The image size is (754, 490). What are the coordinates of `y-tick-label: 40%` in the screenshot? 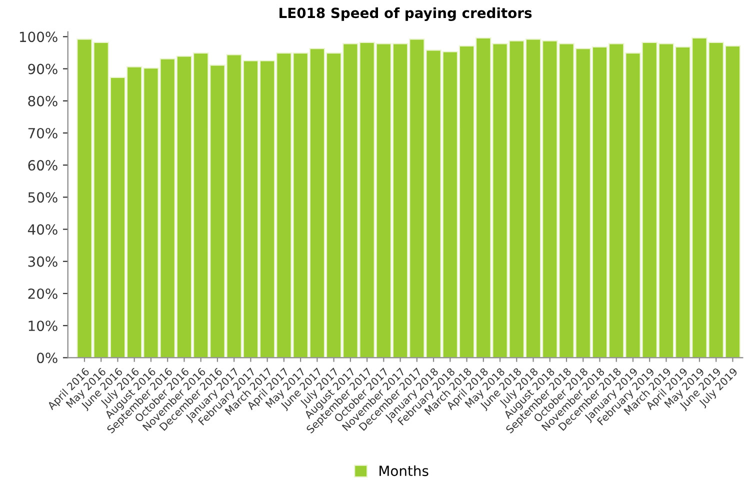 It's located at (43, 229).